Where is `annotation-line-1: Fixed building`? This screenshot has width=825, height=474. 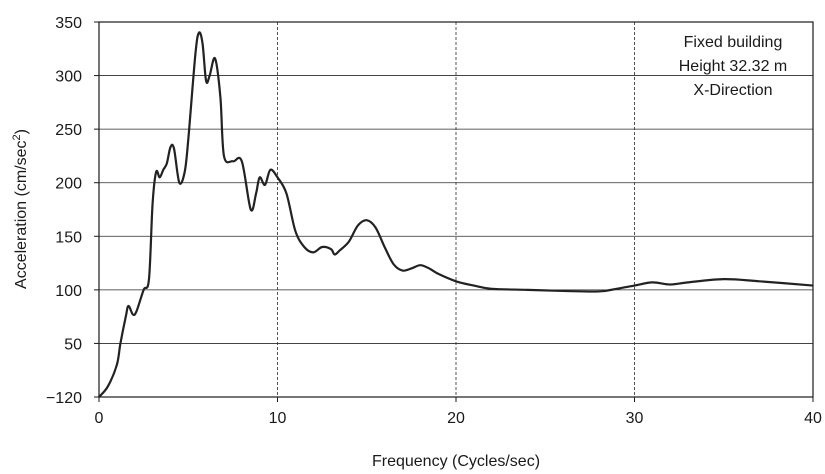
annotation-line-1: Fixed building is located at coordinates (733, 42).